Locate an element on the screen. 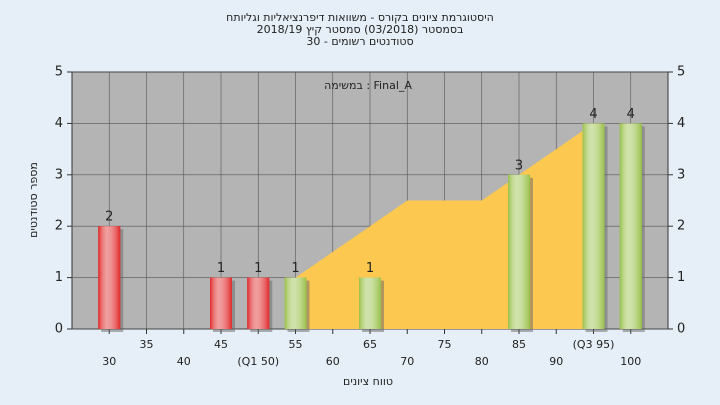 The width and height of the screenshot is (720, 405). x-tick-label: 65 is located at coordinates (370, 344).